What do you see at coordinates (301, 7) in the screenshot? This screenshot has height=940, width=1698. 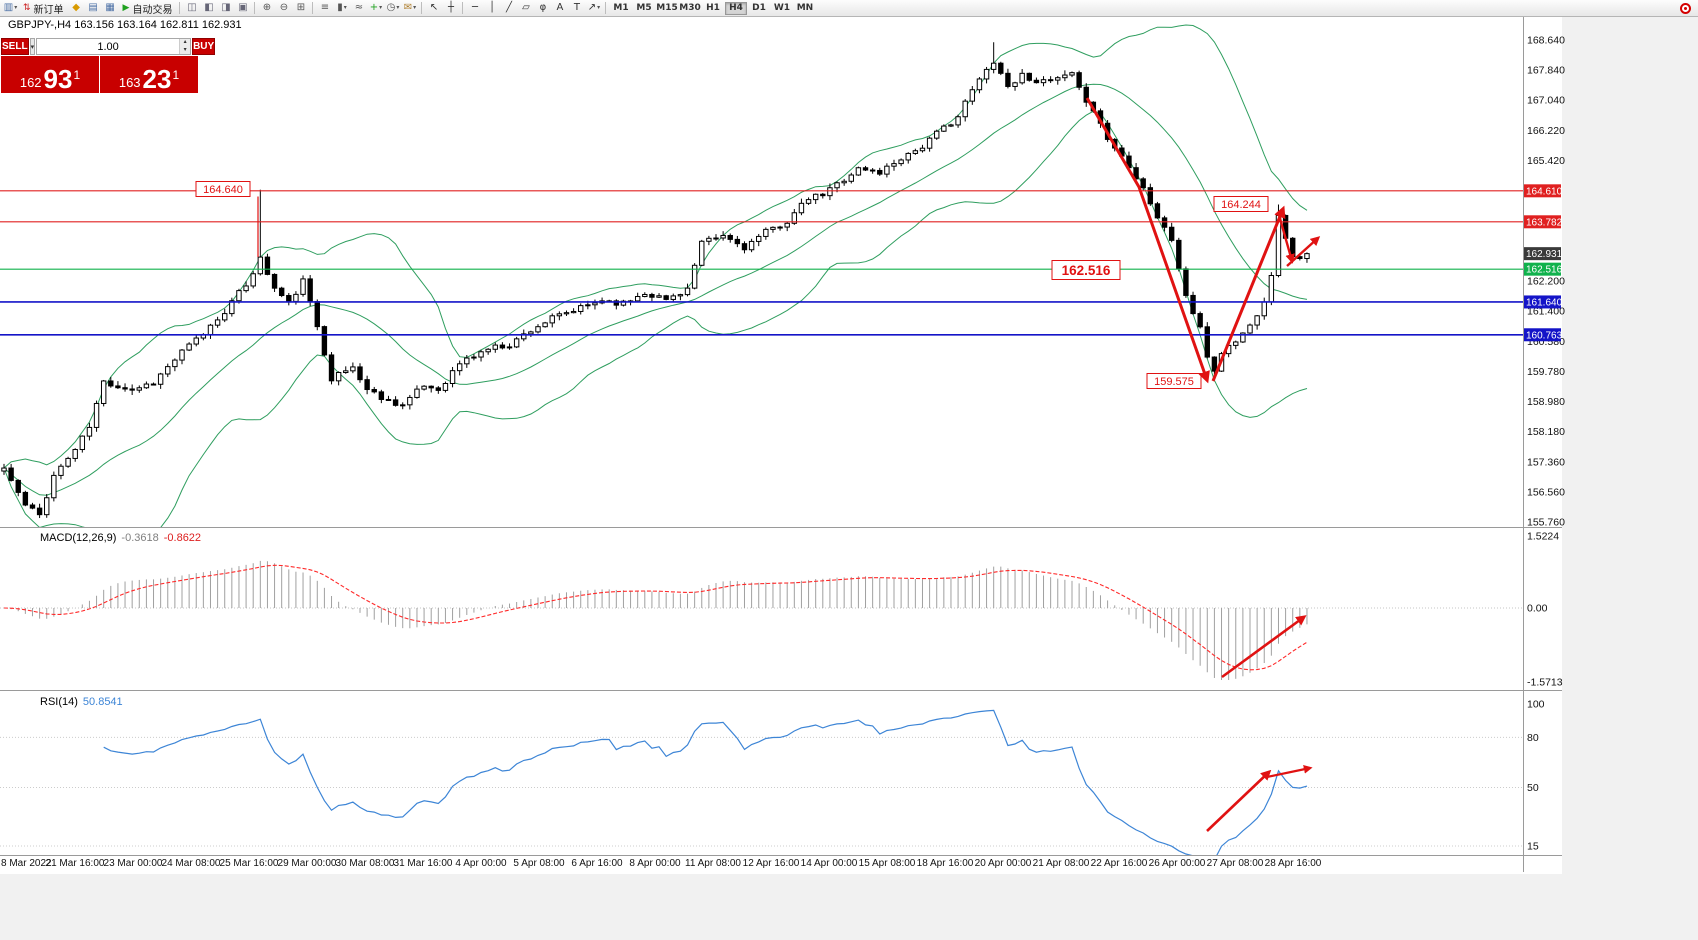 I see `grid-icon: ⊞` at bounding box center [301, 7].